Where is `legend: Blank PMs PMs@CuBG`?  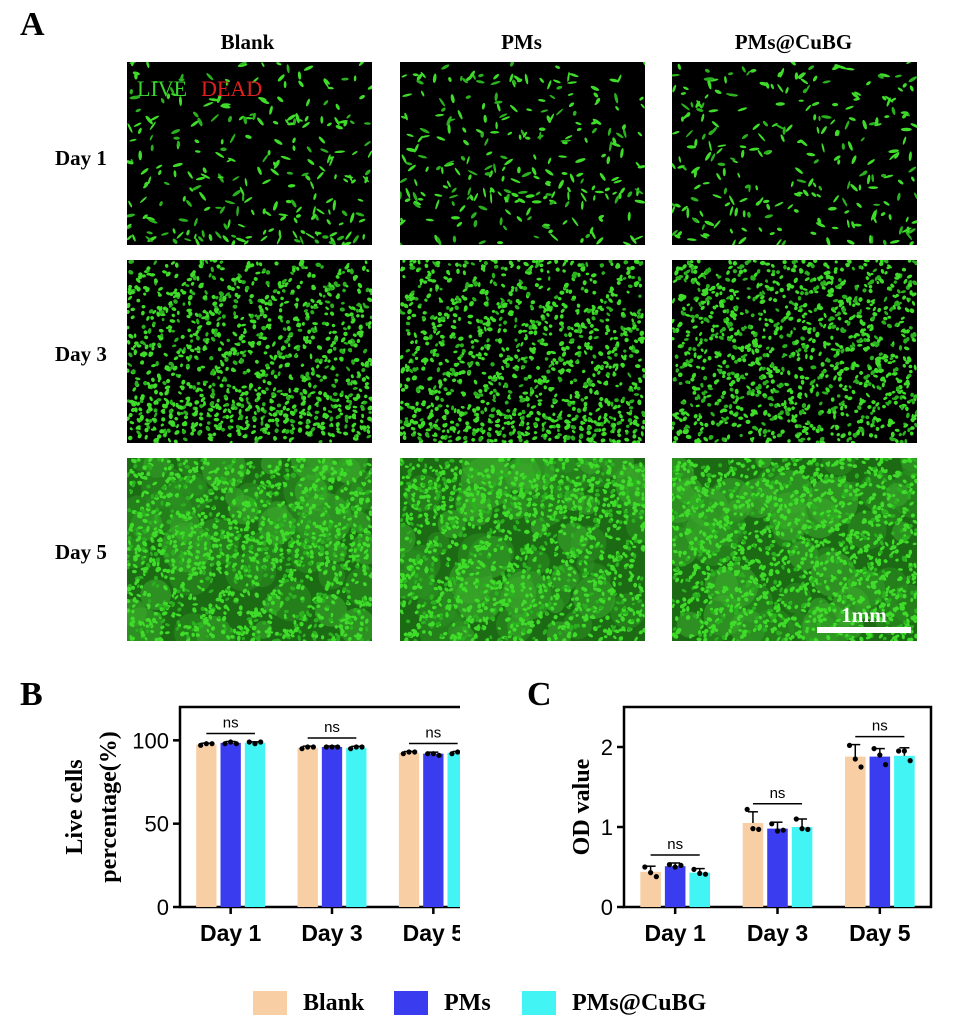
legend: Blank PMs PMs@CuBG is located at coordinates (477, 1003).